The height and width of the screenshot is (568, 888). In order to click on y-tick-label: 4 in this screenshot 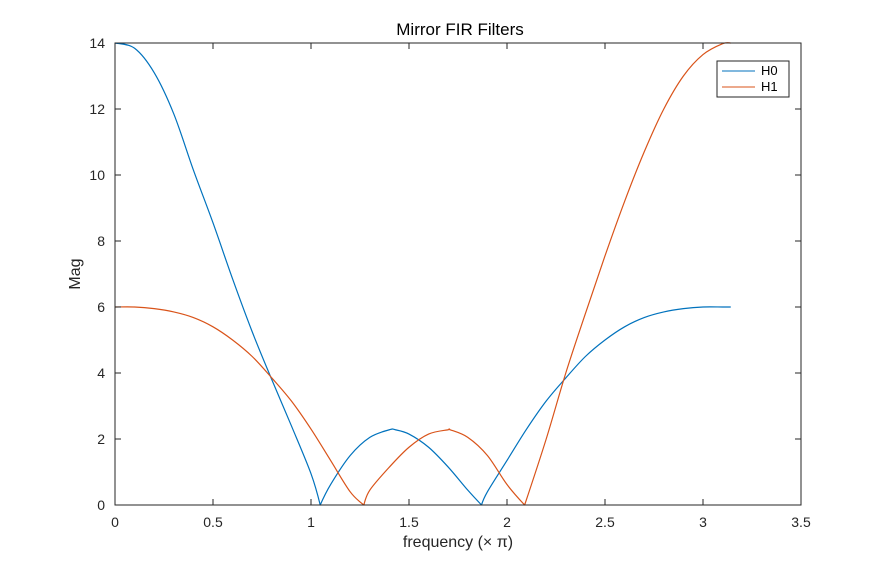, I will do `click(101, 373)`.